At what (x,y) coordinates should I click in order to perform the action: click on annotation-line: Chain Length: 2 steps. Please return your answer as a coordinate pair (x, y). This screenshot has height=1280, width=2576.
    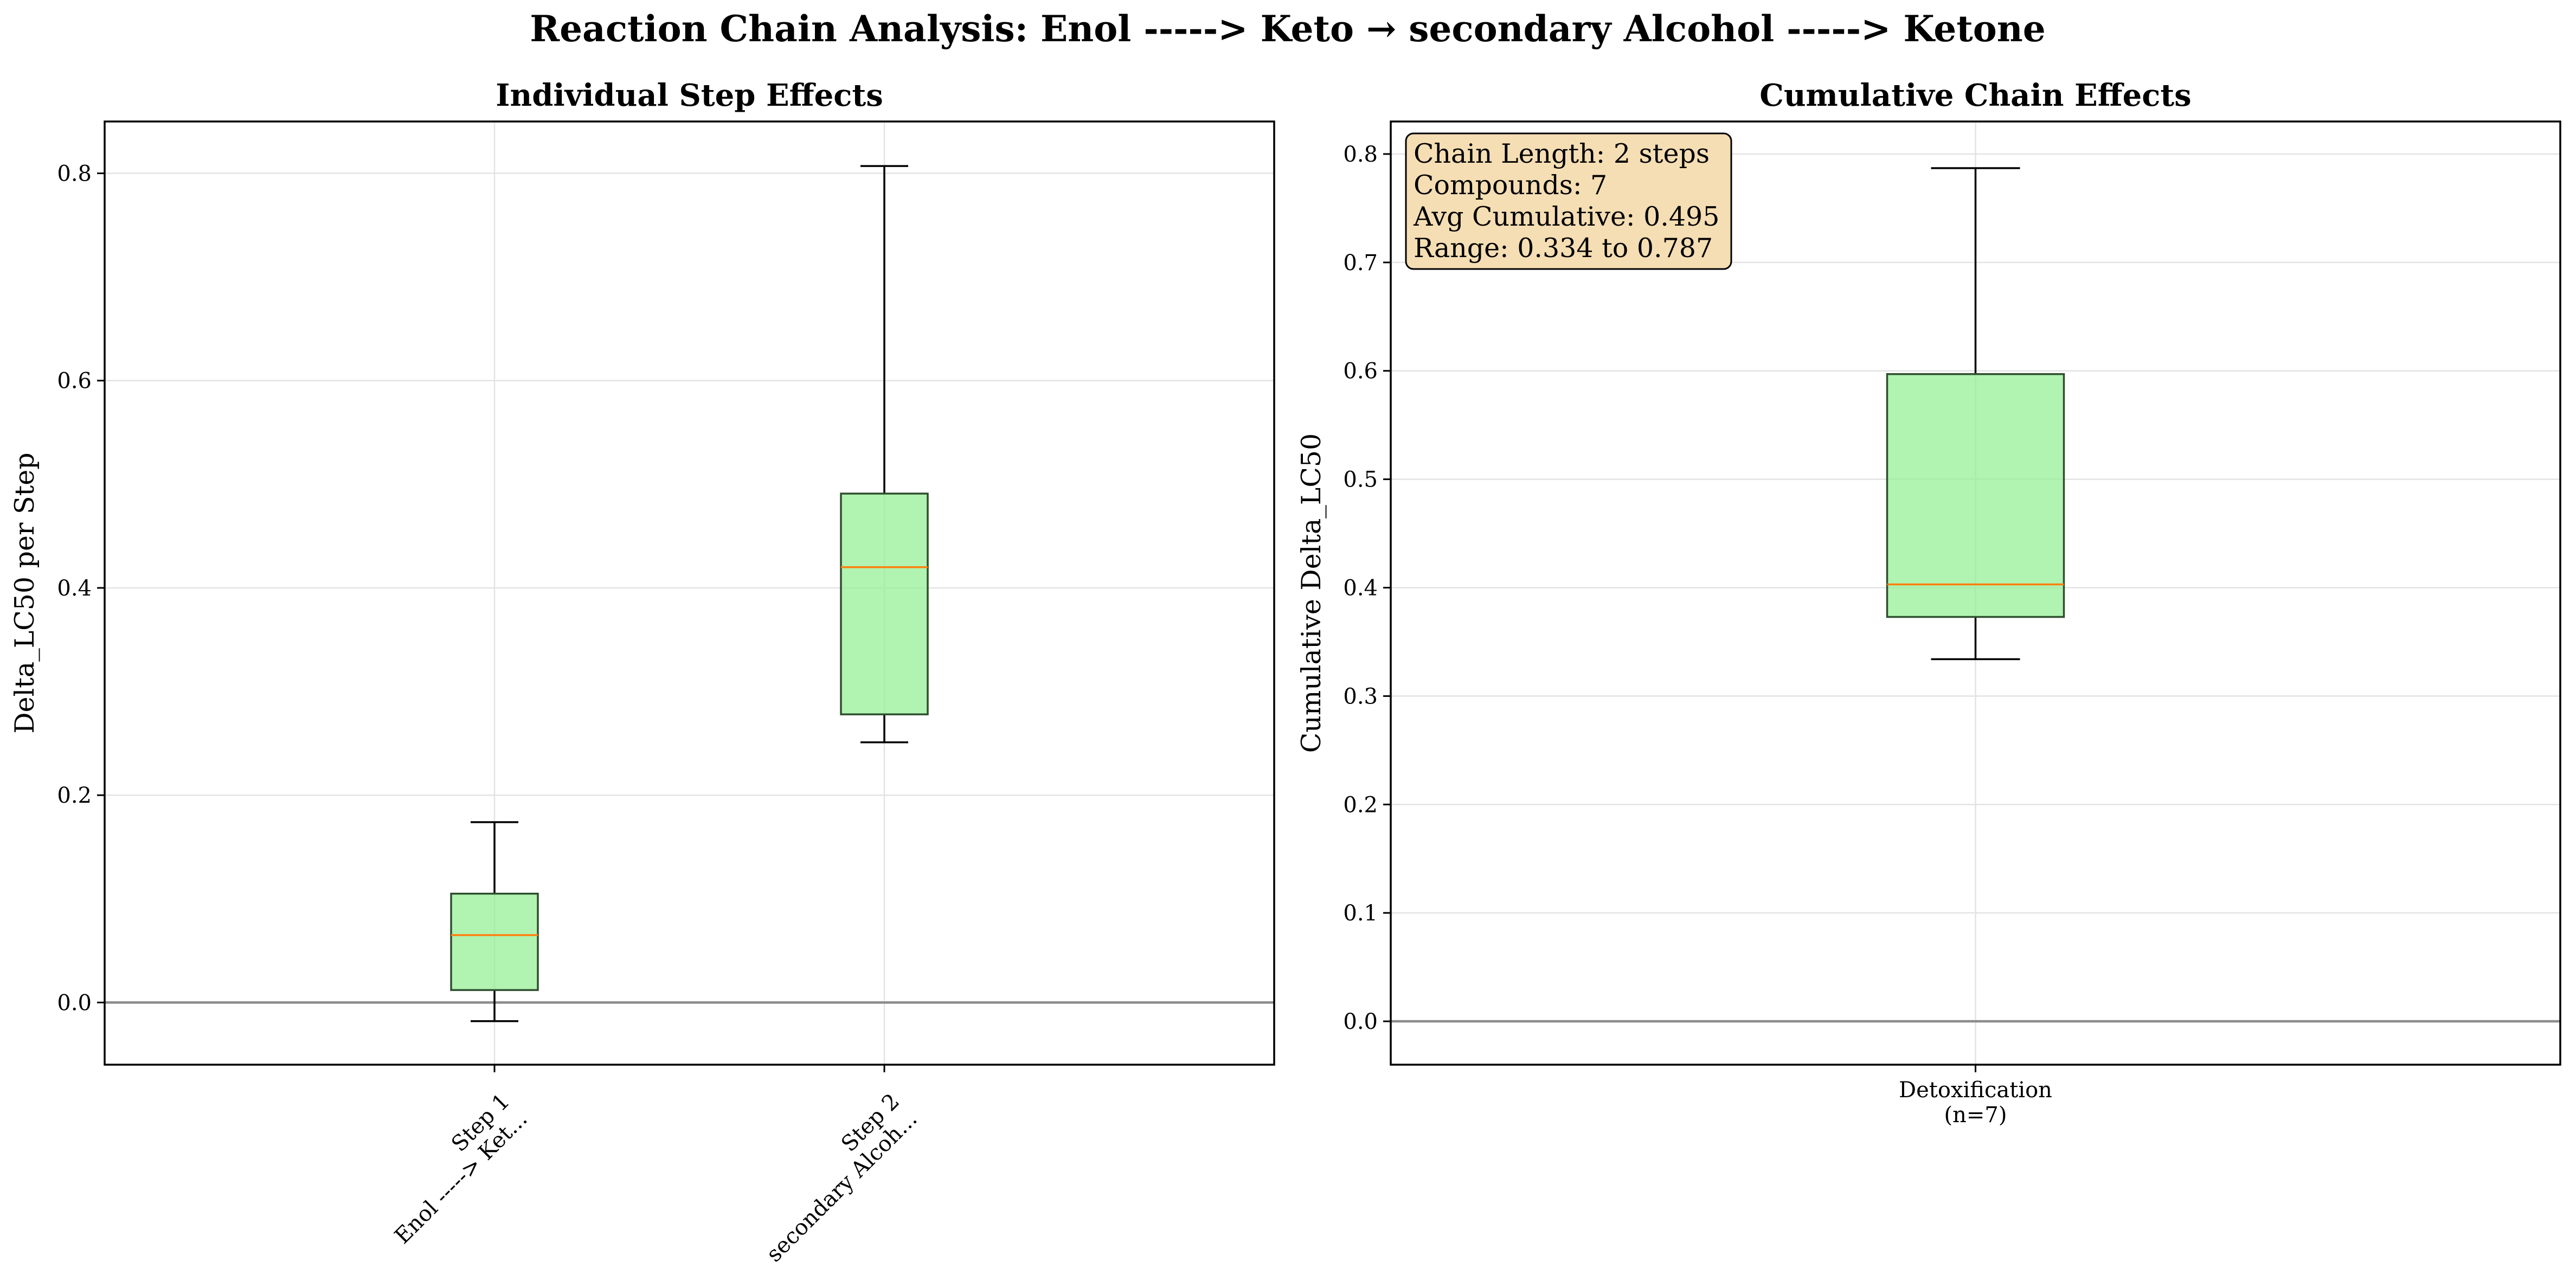
    Looking at the image, I should click on (1562, 153).